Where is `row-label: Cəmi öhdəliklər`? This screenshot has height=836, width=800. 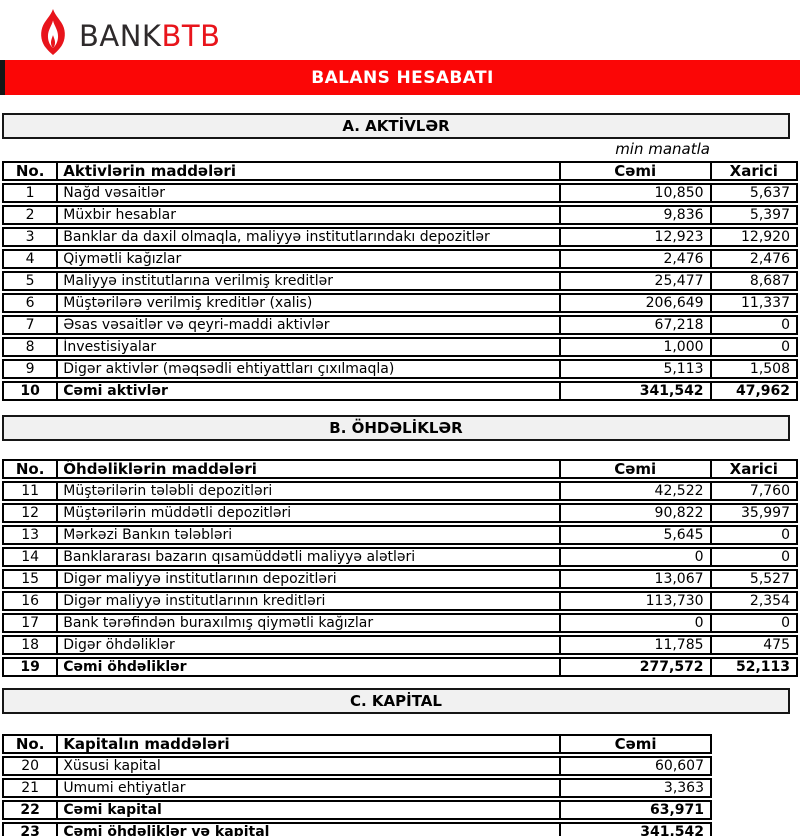
row-label: Cəmi öhdəliklər is located at coordinates (309, 667).